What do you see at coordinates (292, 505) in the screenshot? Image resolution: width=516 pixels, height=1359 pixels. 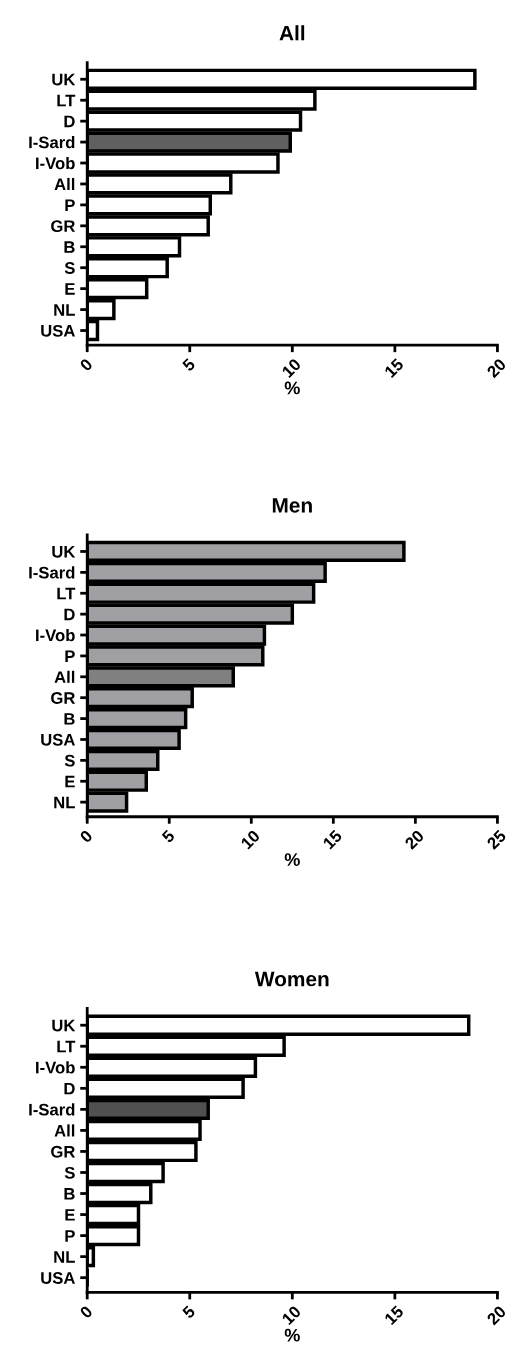 I see `chart-title: Men` at bounding box center [292, 505].